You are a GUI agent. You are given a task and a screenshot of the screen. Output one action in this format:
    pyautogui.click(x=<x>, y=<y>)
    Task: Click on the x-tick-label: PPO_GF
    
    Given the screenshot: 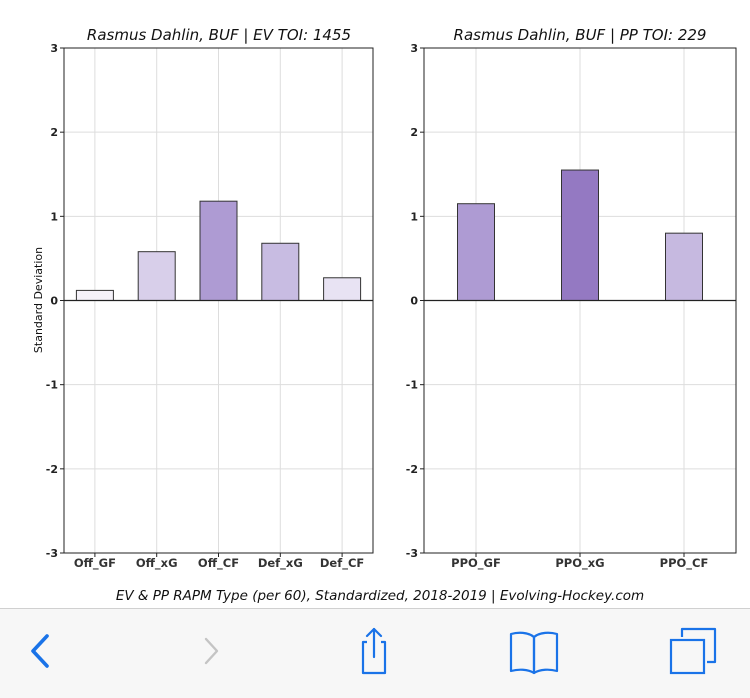 What is the action you would take?
    pyautogui.click(x=476, y=563)
    